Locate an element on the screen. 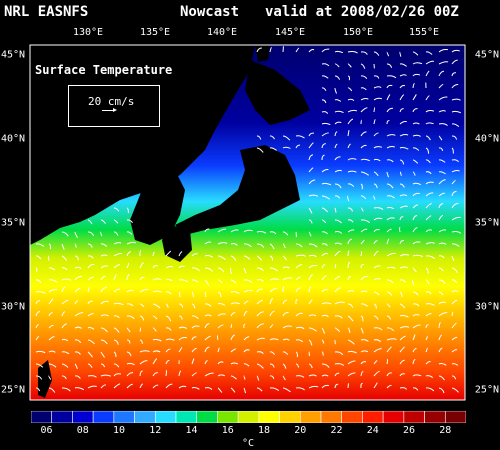 The height and width of the screenshot is (450, 500). colorbar-tick-label: 20 is located at coordinates (300, 430).